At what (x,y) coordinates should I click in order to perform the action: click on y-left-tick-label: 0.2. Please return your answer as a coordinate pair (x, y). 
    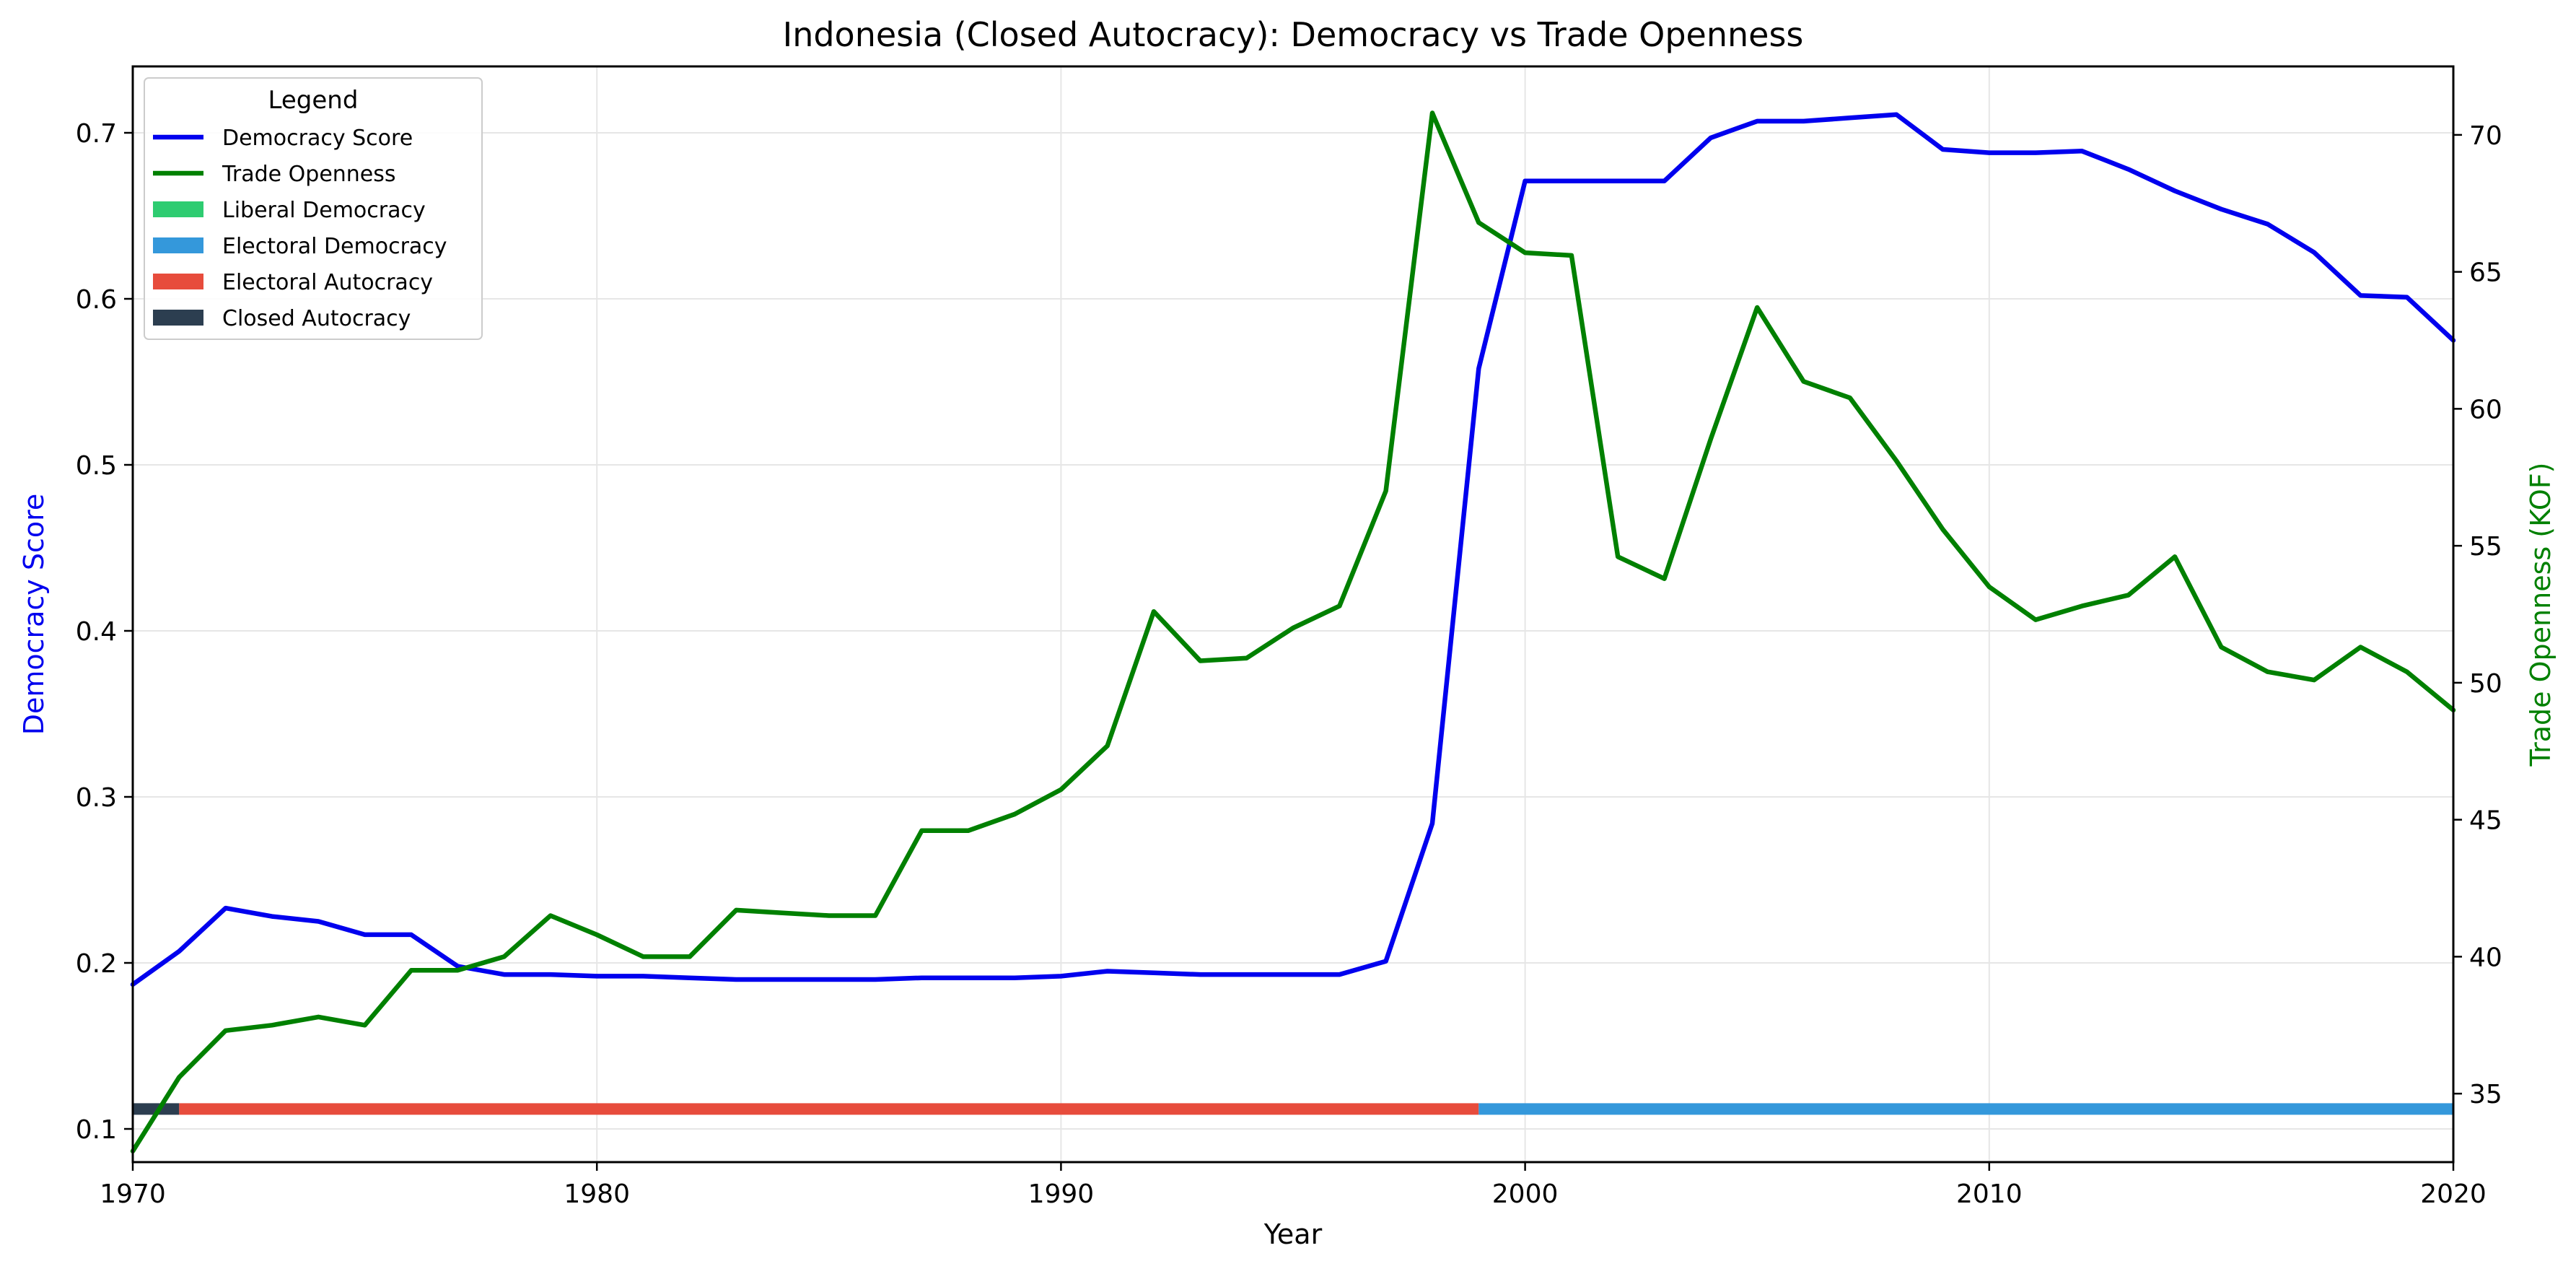
    Looking at the image, I should click on (97, 964).